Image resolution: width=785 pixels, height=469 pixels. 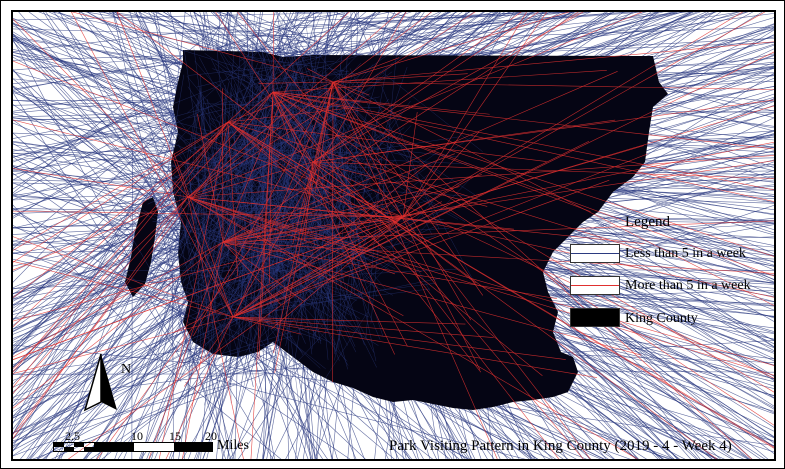 What do you see at coordinates (133, 447) in the screenshot?
I see `scale-bar` at bounding box center [133, 447].